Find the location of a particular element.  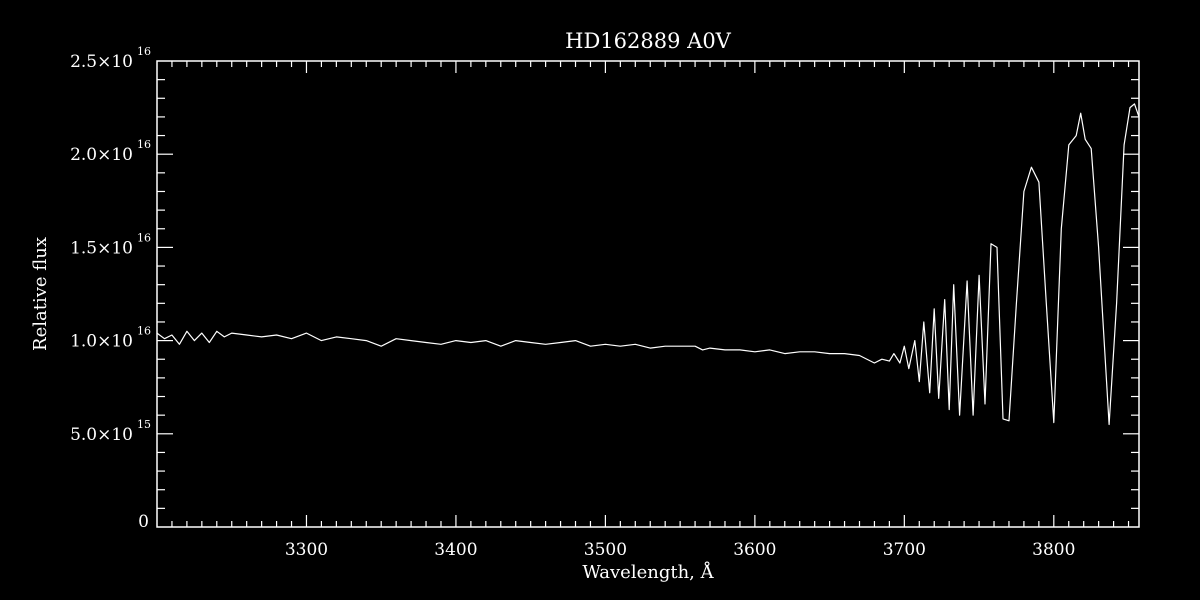

y-tick-label: 0 is located at coordinates (143, 522).